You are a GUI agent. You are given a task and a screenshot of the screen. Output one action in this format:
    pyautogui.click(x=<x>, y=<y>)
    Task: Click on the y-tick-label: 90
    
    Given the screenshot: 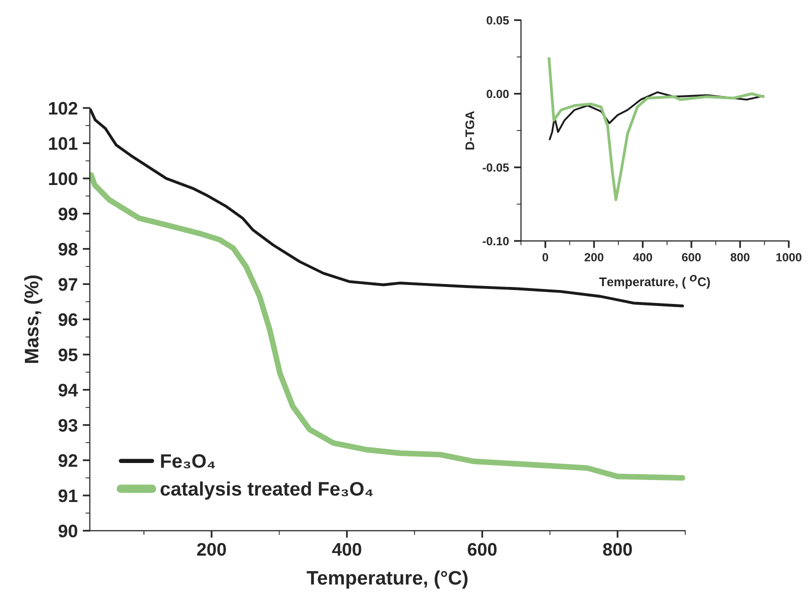 What is the action you would take?
    pyautogui.click(x=68, y=531)
    